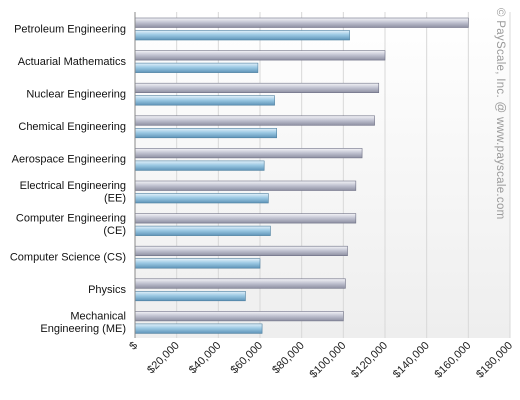 The image size is (520, 400). I want to click on x-tick-label: $80,000, so click(288, 358).